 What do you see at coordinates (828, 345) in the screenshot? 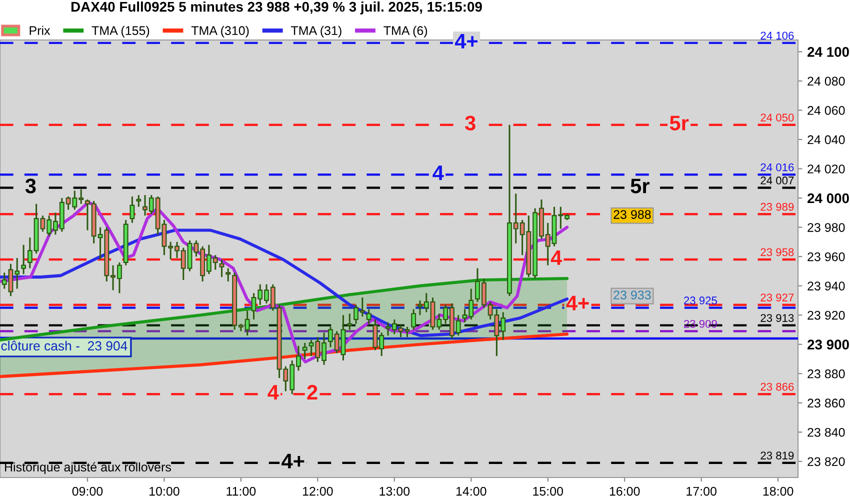
I see `y-tick-label: 23 900` at bounding box center [828, 345].